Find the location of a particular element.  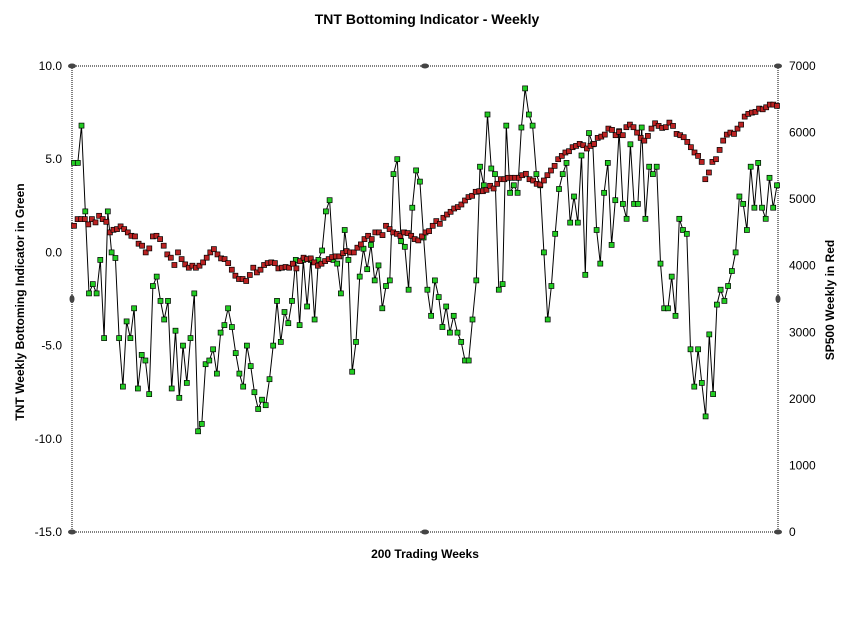

left-tick-label: 0.0 is located at coordinates (53, 252).